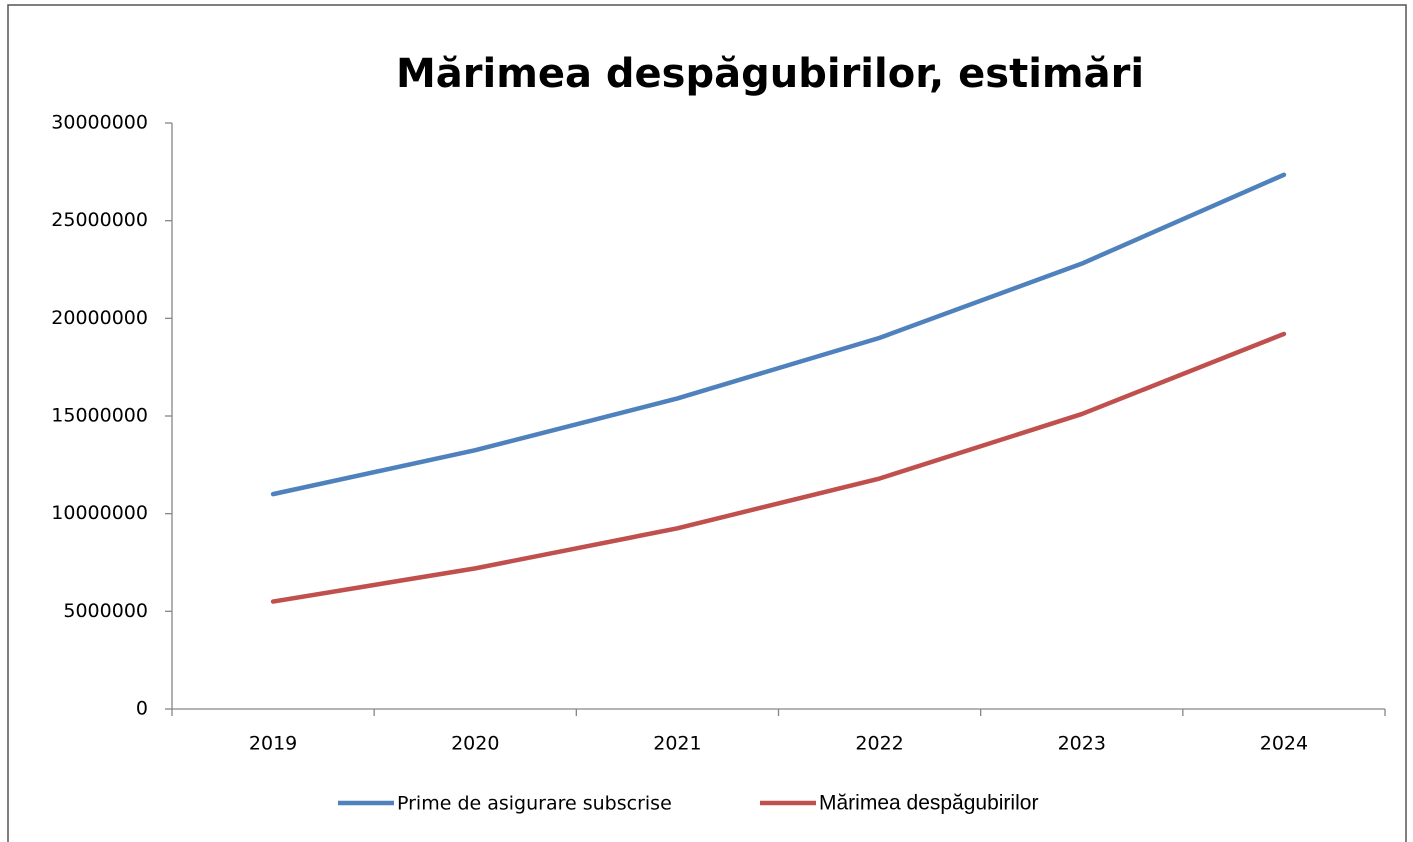  Describe the element at coordinates (99, 416) in the screenshot. I see `y-tick-label: 15000000` at that location.